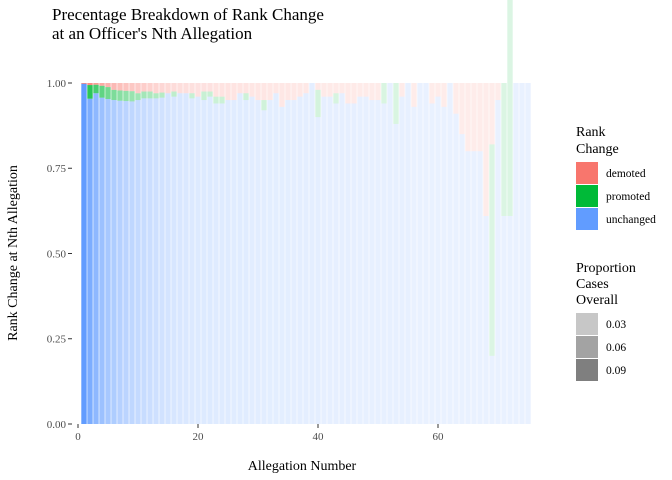 This screenshot has width=672, height=480. Describe the element at coordinates (259, 433) in the screenshot. I see `x-axis: 0 20 40 60` at that location.